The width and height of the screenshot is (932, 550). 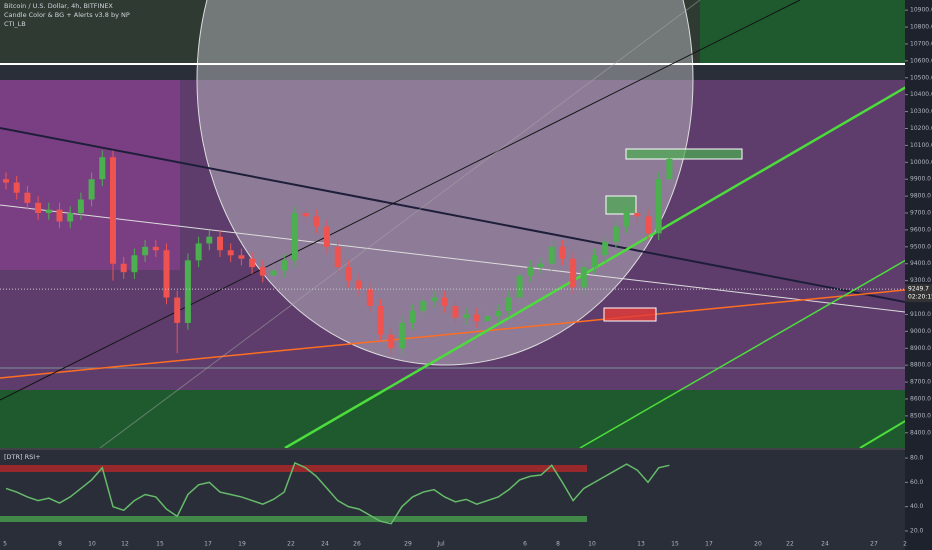 I want to click on y-tick-label: 10100.0, so click(x=921, y=145).